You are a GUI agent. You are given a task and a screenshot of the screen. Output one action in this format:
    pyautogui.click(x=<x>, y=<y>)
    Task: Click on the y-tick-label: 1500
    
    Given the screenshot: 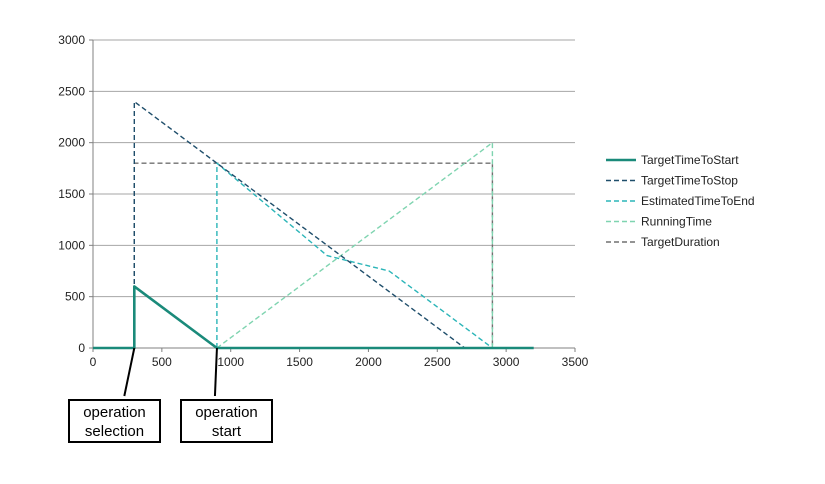 What is the action you would take?
    pyautogui.click(x=71, y=194)
    